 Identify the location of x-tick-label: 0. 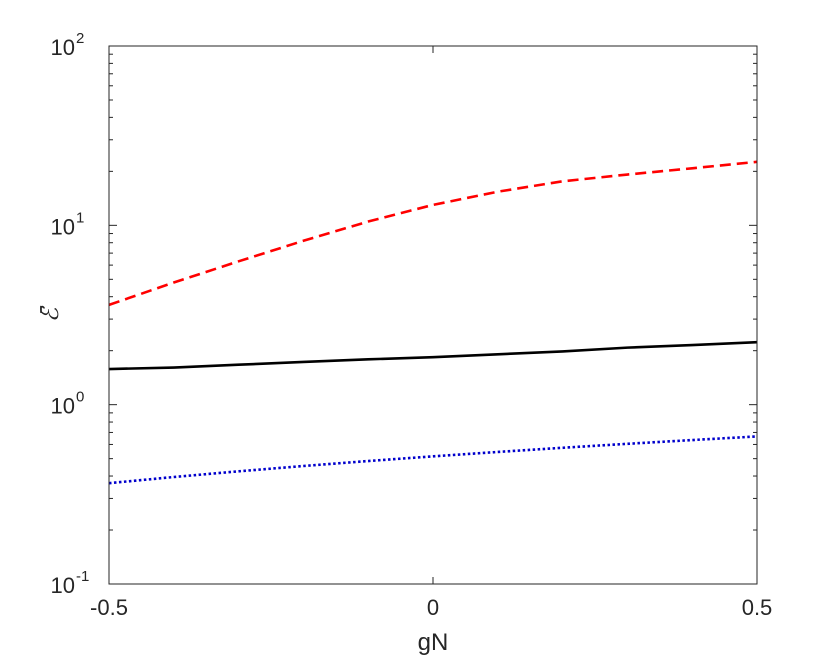
(433, 607).